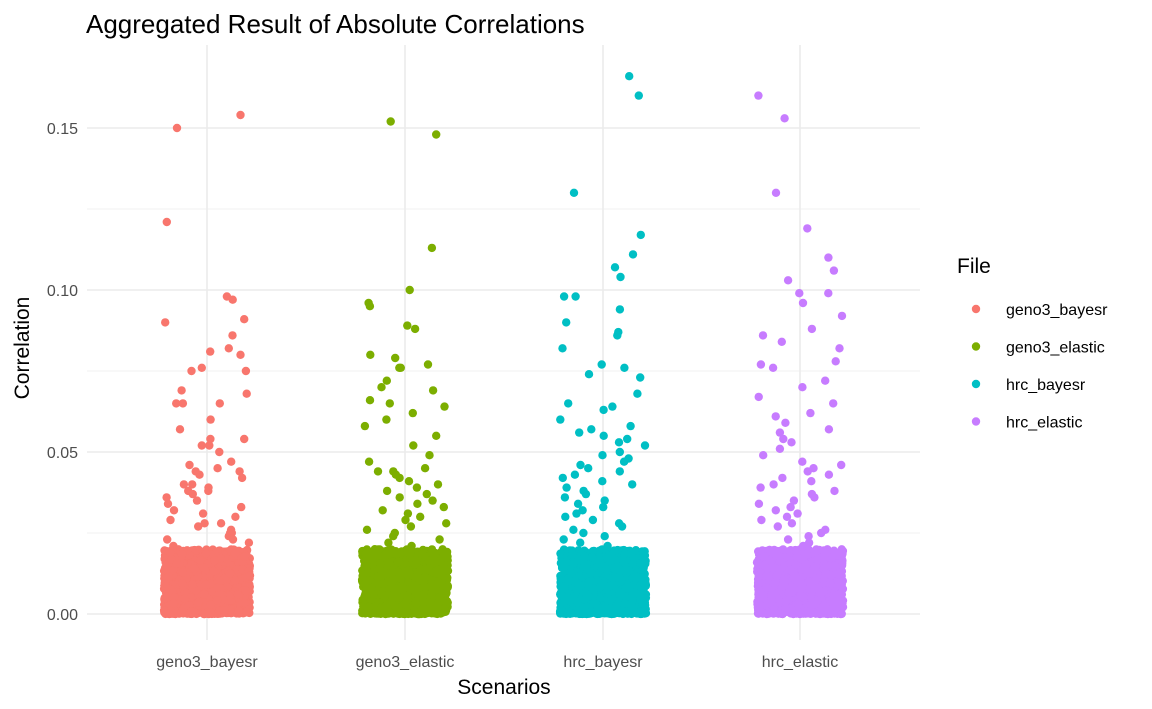 The width and height of the screenshot is (1152, 709). I want to click on x-tick-label: hrc_elastic, so click(800, 662).